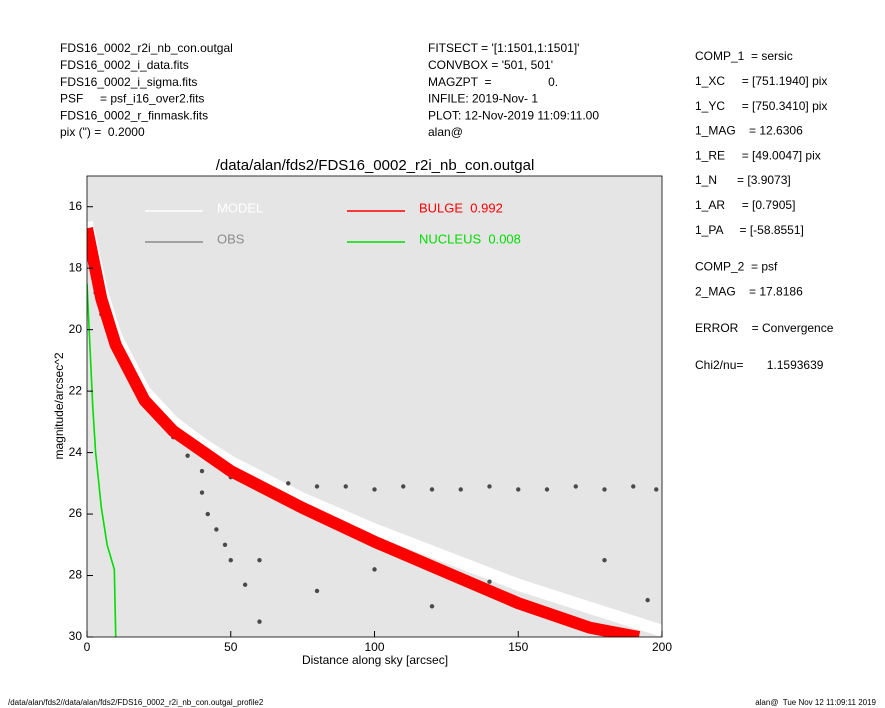  What do you see at coordinates (490, 65) in the screenshot?
I see `header-middle-line: CONVBOX = '501, 501'` at bounding box center [490, 65].